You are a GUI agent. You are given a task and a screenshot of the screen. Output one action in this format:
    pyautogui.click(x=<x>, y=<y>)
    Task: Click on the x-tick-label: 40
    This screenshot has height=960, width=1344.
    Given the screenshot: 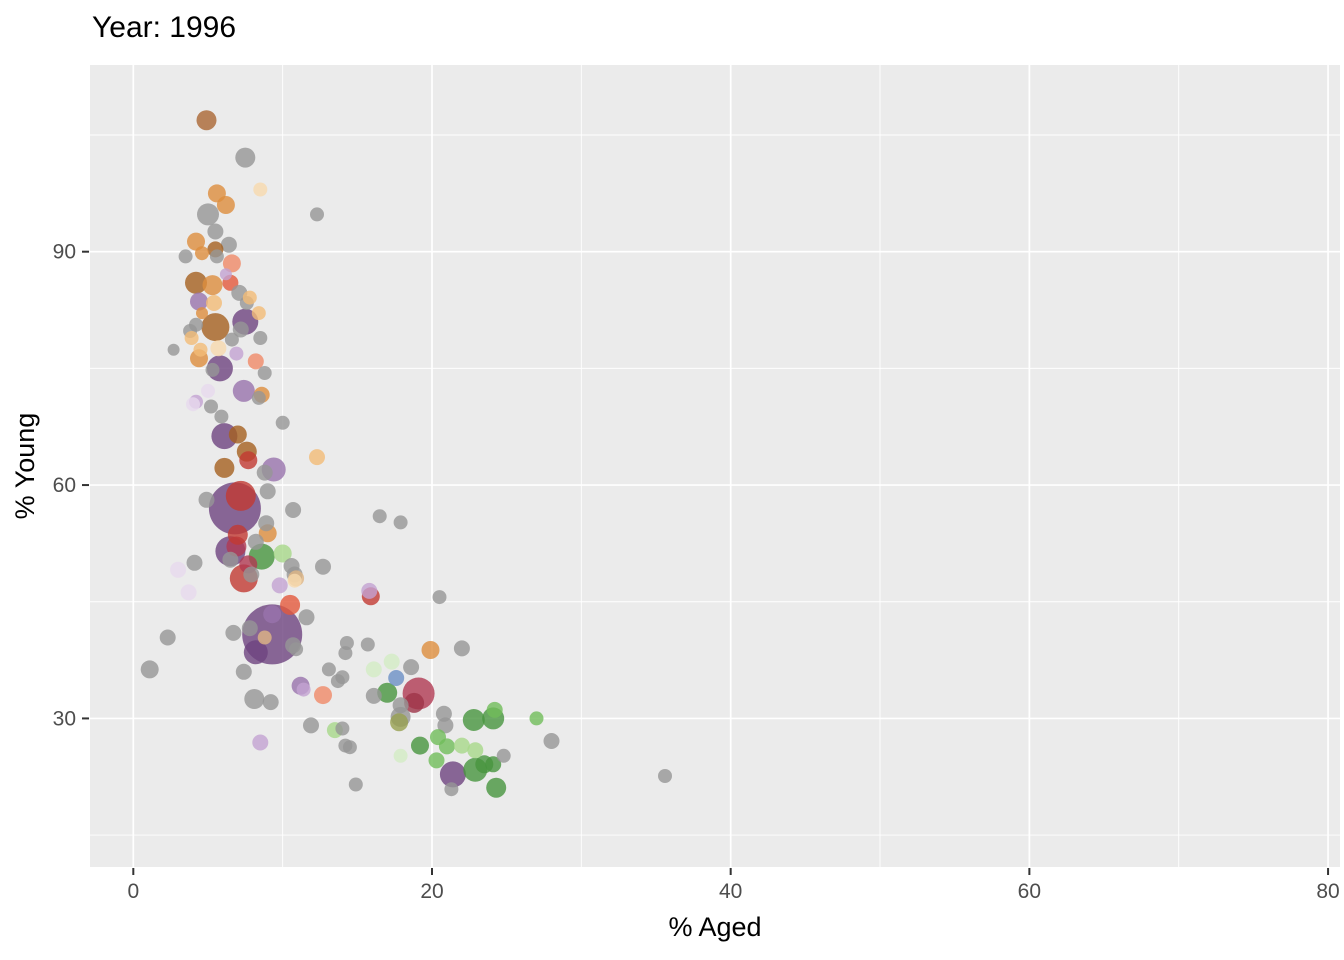 What is the action you would take?
    pyautogui.click(x=730, y=891)
    